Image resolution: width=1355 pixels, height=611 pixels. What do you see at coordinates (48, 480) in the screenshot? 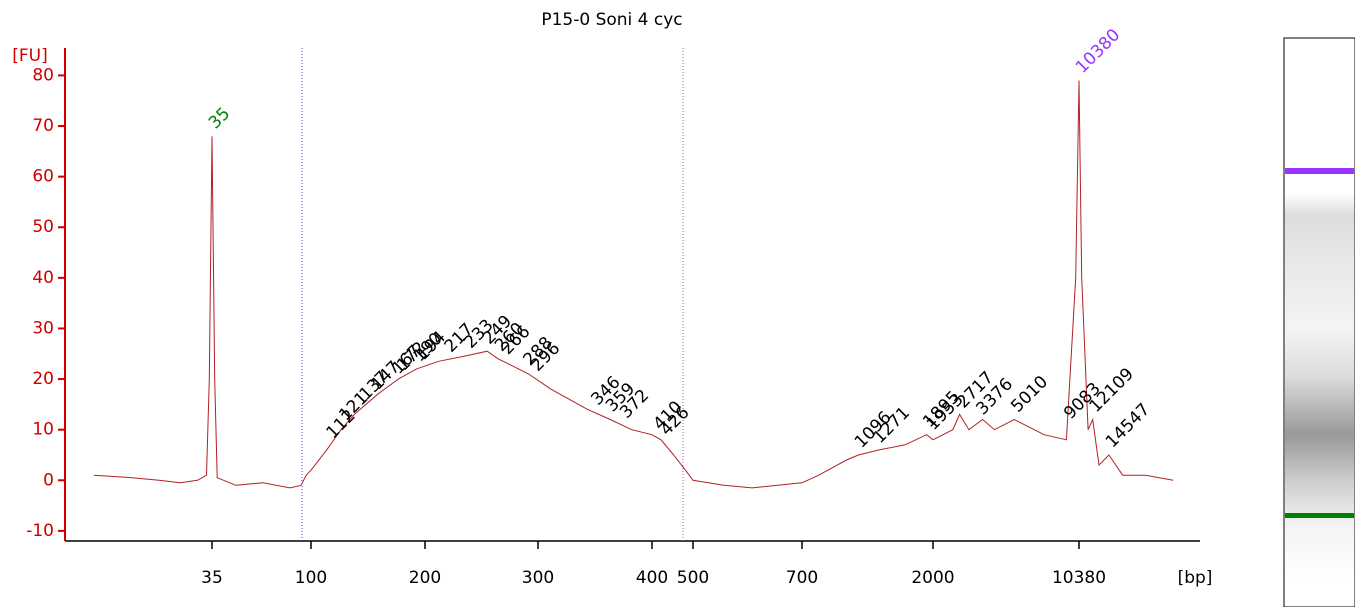
I see `y-tick-label: 0` at bounding box center [48, 480].